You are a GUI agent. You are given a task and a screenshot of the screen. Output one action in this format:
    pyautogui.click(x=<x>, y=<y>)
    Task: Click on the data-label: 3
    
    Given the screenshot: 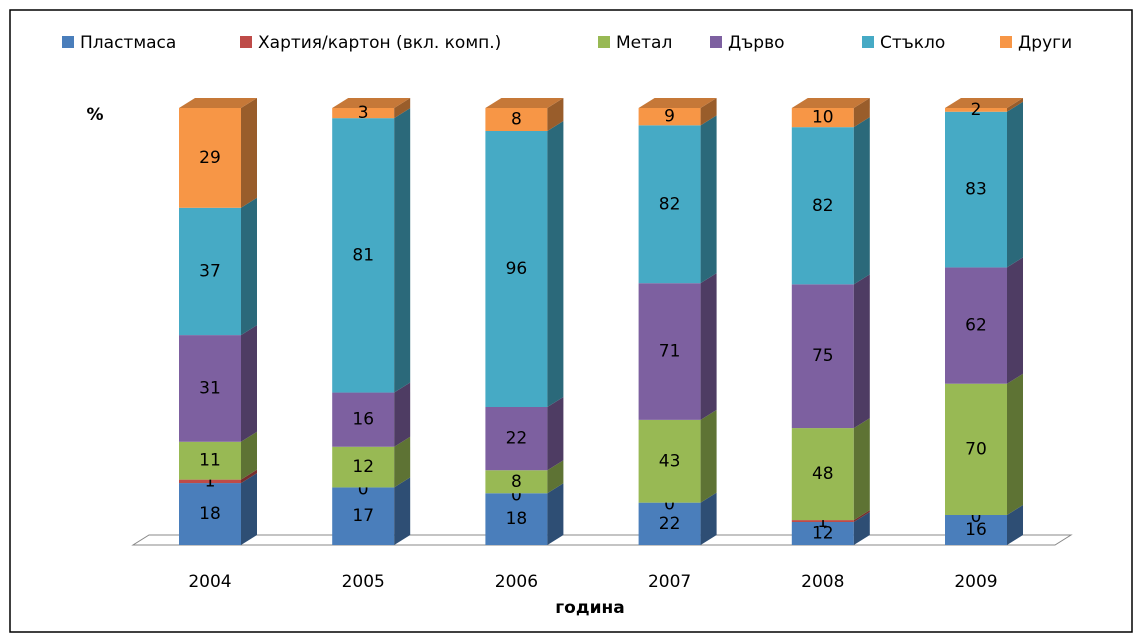 What is the action you would take?
    pyautogui.click(x=363, y=113)
    